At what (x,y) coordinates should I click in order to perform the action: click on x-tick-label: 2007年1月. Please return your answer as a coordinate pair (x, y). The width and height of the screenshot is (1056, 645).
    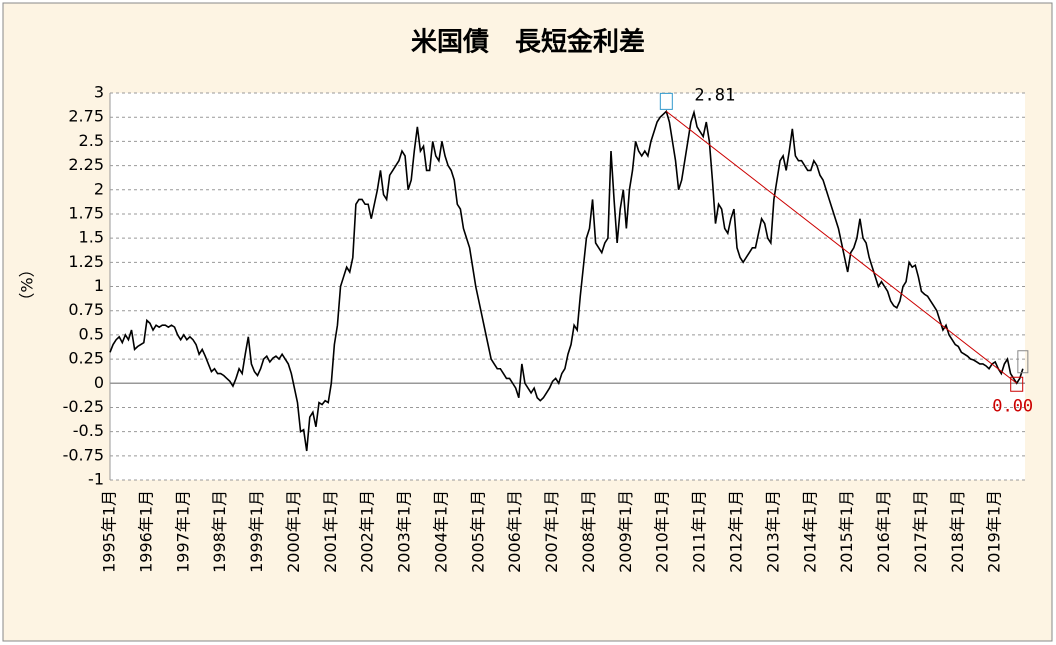
    Looking at the image, I should click on (551, 531).